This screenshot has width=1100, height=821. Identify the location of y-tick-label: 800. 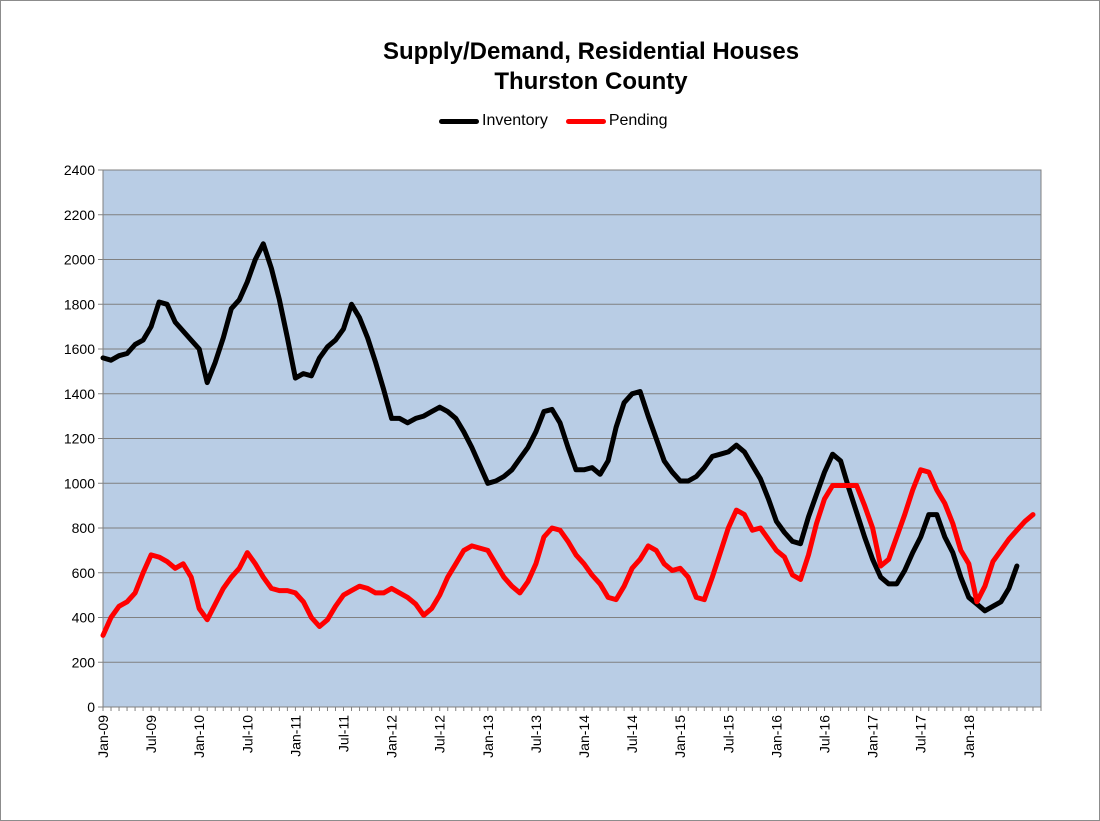
(84, 528).